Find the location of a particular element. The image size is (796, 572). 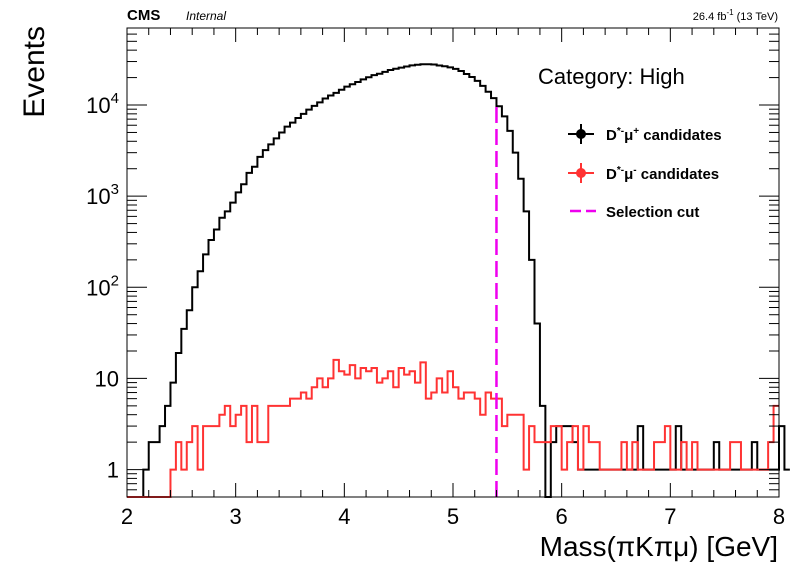

y-tick-label: 10 is located at coordinates (107, 378).